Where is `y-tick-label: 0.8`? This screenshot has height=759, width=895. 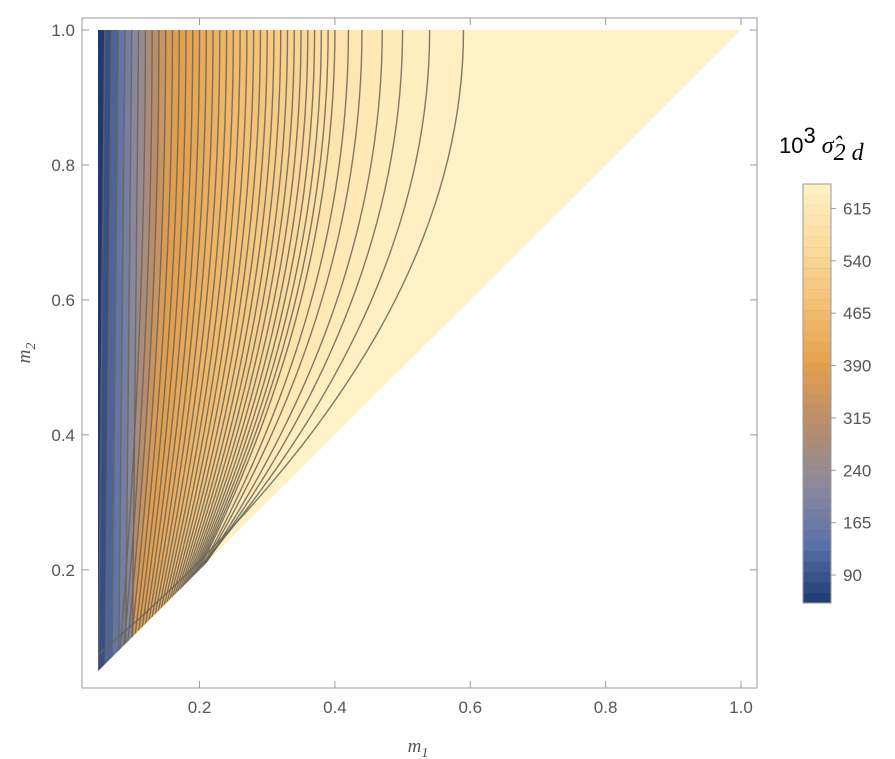 y-tick-label: 0.8 is located at coordinates (63, 165).